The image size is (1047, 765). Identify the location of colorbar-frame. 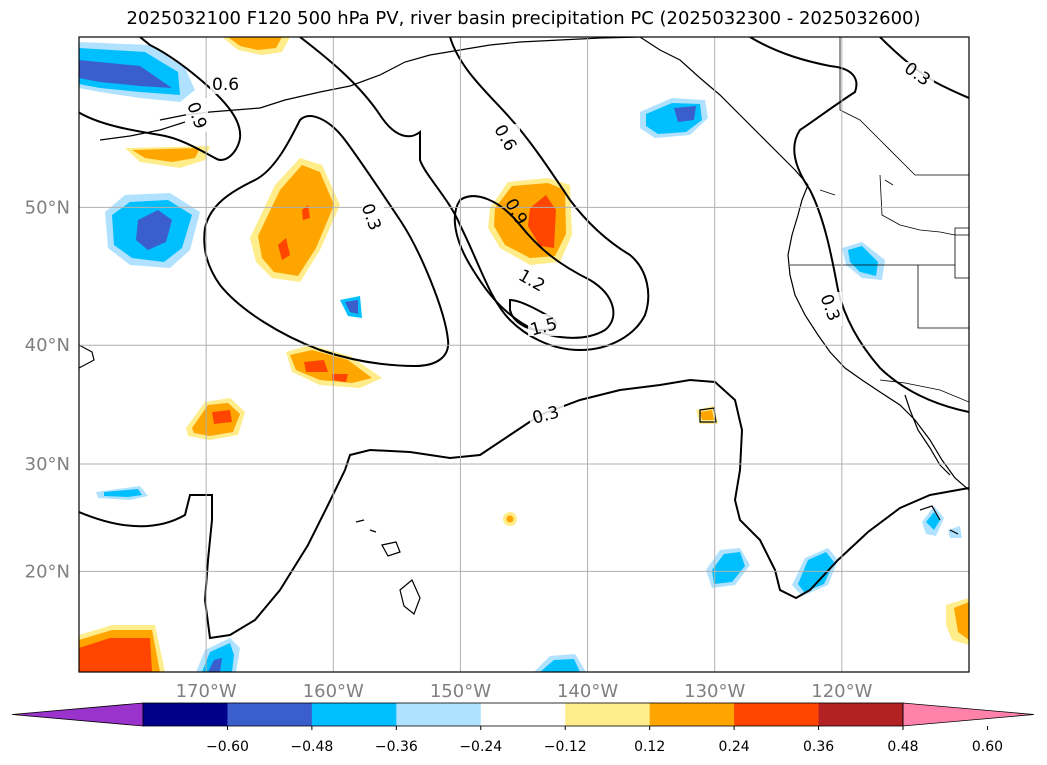
(523, 714).